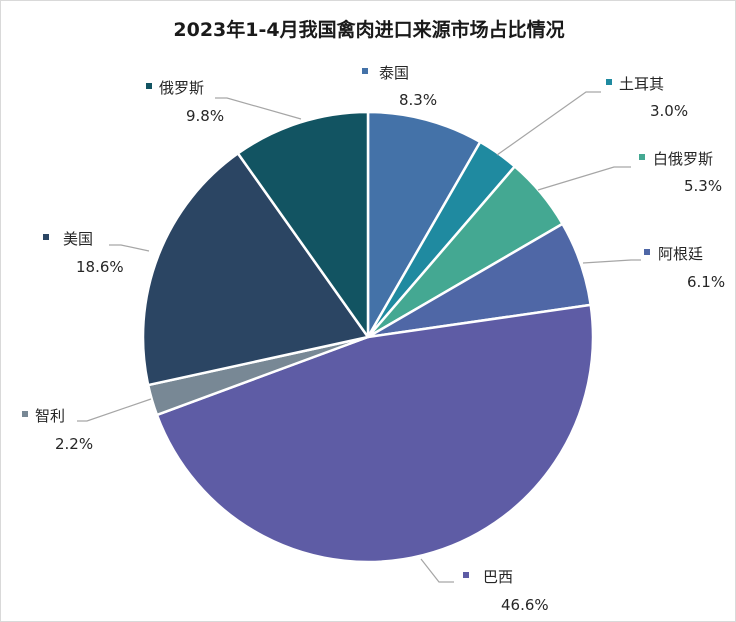 The height and width of the screenshot is (622, 736). What do you see at coordinates (525, 605) in the screenshot?
I see `slice-value-label: 46.6%` at bounding box center [525, 605].